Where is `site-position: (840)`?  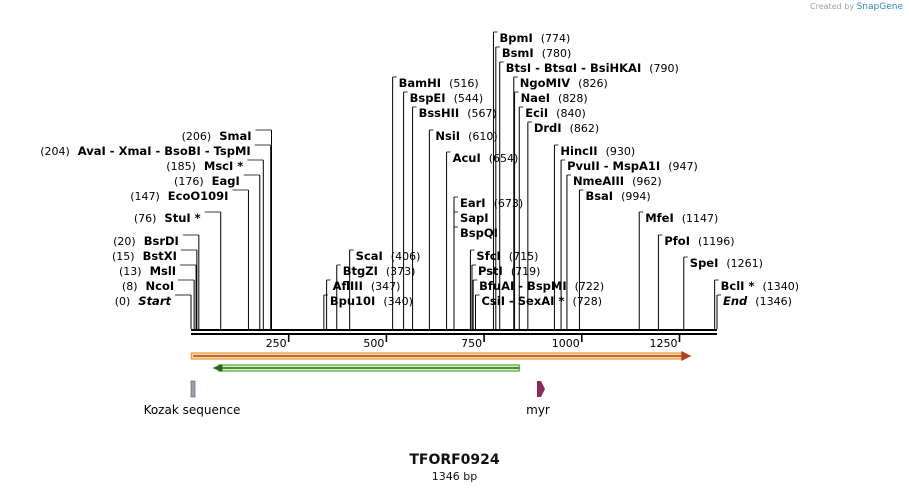 site-position: (840) is located at coordinates (571, 113).